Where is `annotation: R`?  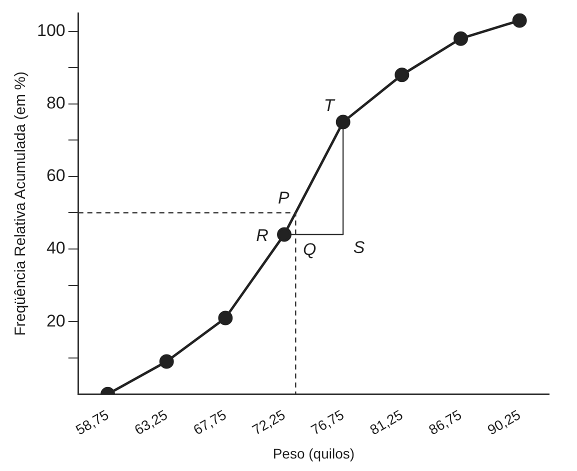
annotation: R is located at coordinates (262, 236).